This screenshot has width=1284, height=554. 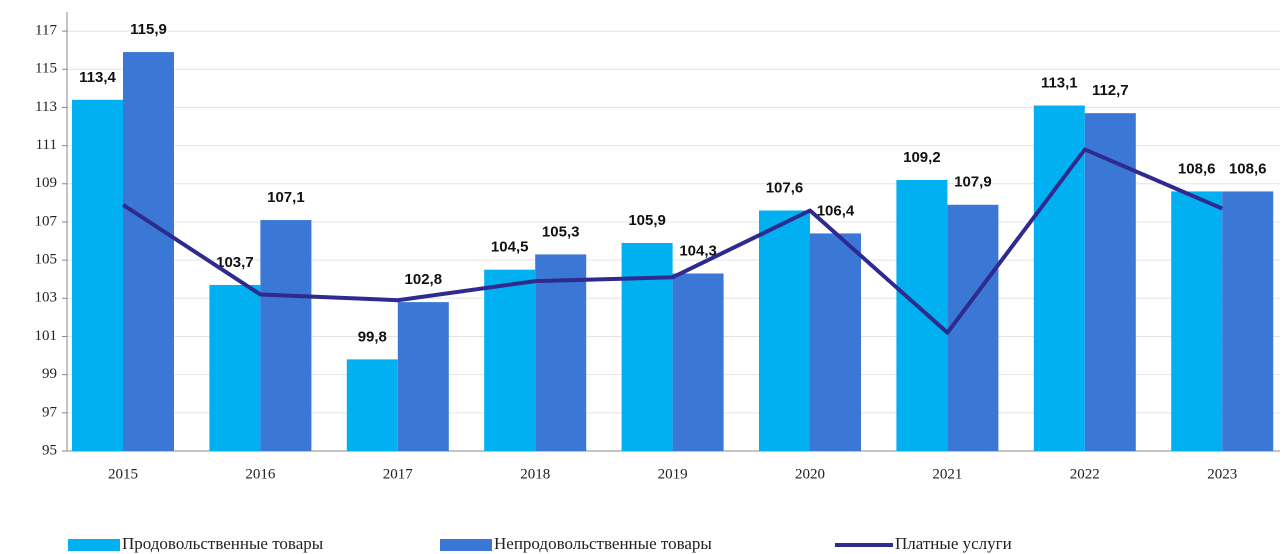 What do you see at coordinates (49, 374) in the screenshot?
I see `y-tick-label: 99` at bounding box center [49, 374].